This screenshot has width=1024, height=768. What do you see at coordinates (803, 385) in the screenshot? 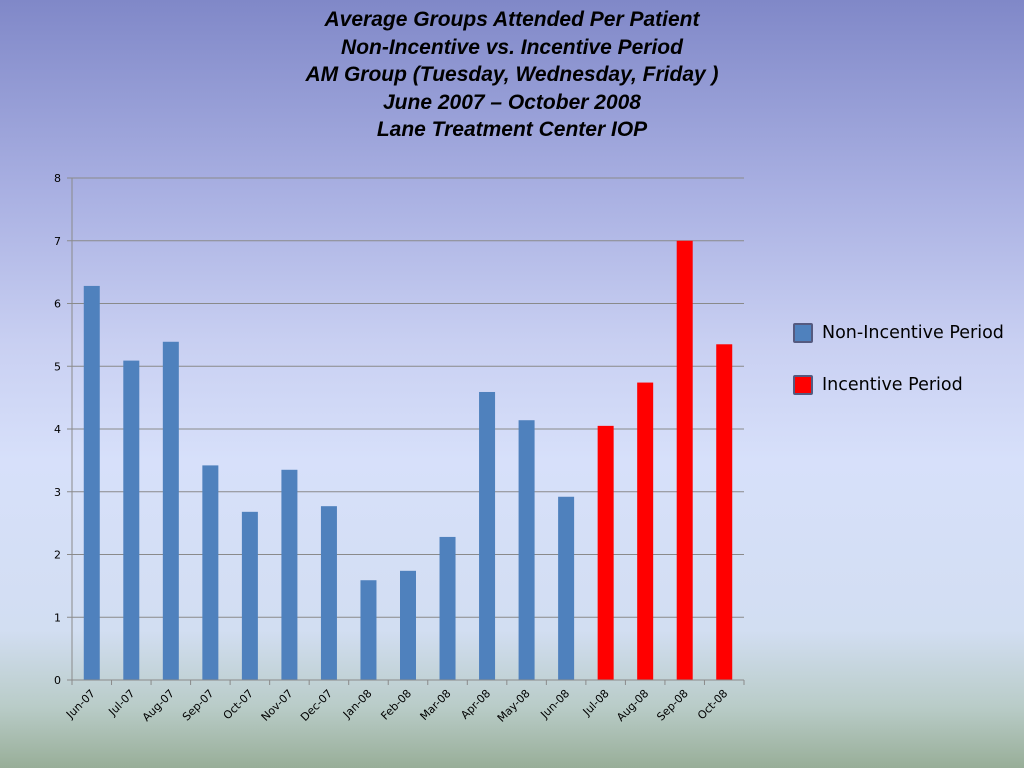
I see `legend-swatch-incentive` at bounding box center [803, 385].